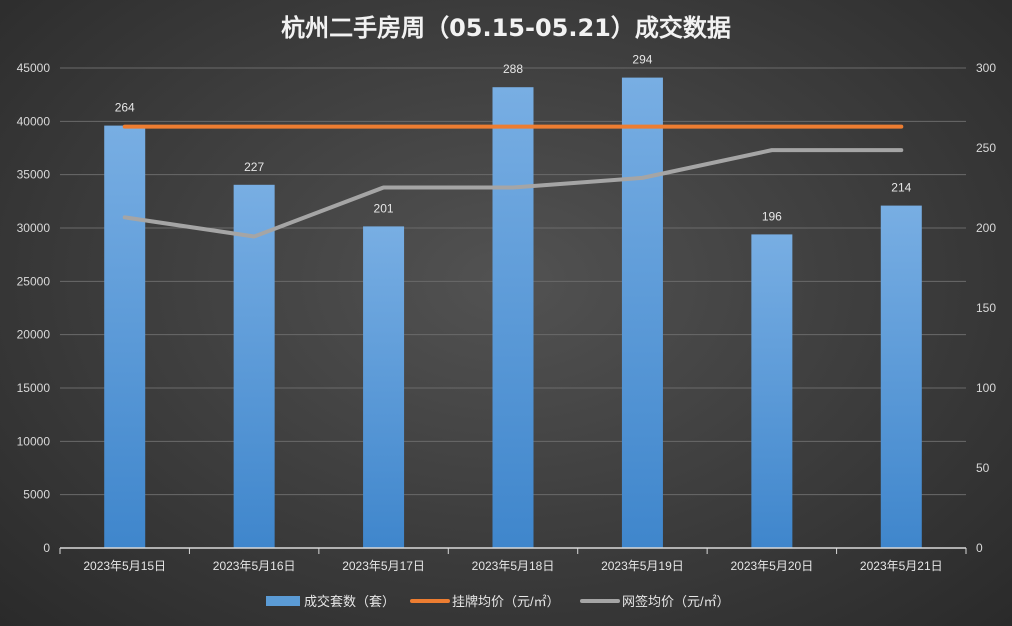 The width and height of the screenshot is (1012, 626). What do you see at coordinates (506, 601) in the screenshot?
I see `legend-label: 挂牌均价（元/㎡）` at bounding box center [506, 601].